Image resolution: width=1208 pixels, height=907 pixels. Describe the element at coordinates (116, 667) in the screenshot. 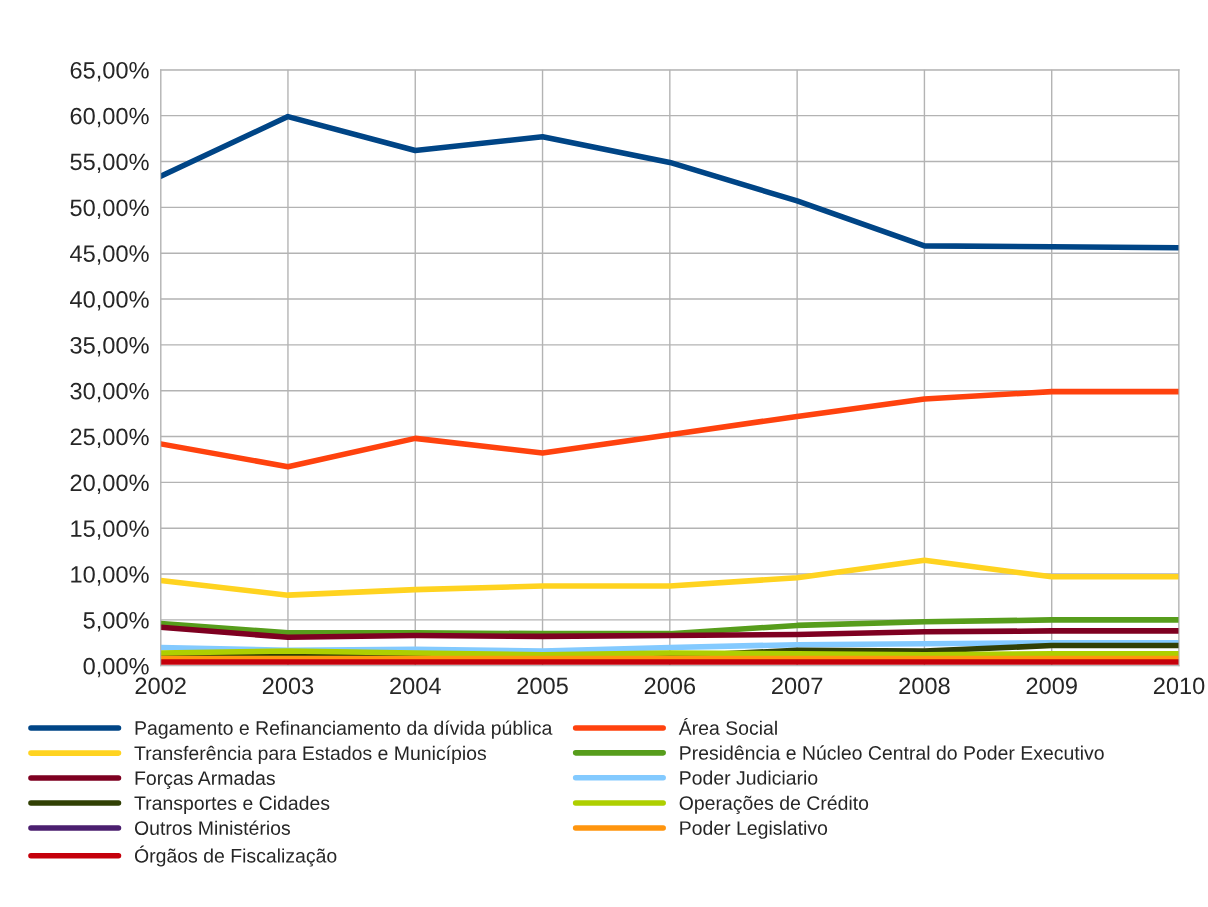

I see `y-tick-label: 0,00%` at that location.